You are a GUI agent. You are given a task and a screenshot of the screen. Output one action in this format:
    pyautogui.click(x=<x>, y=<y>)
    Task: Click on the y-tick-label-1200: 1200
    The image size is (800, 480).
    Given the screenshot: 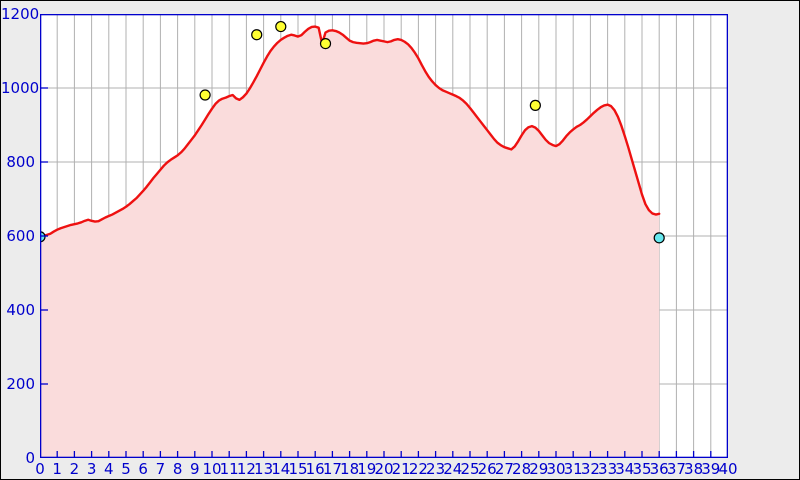 What is the action you would take?
    pyautogui.click(x=20, y=14)
    